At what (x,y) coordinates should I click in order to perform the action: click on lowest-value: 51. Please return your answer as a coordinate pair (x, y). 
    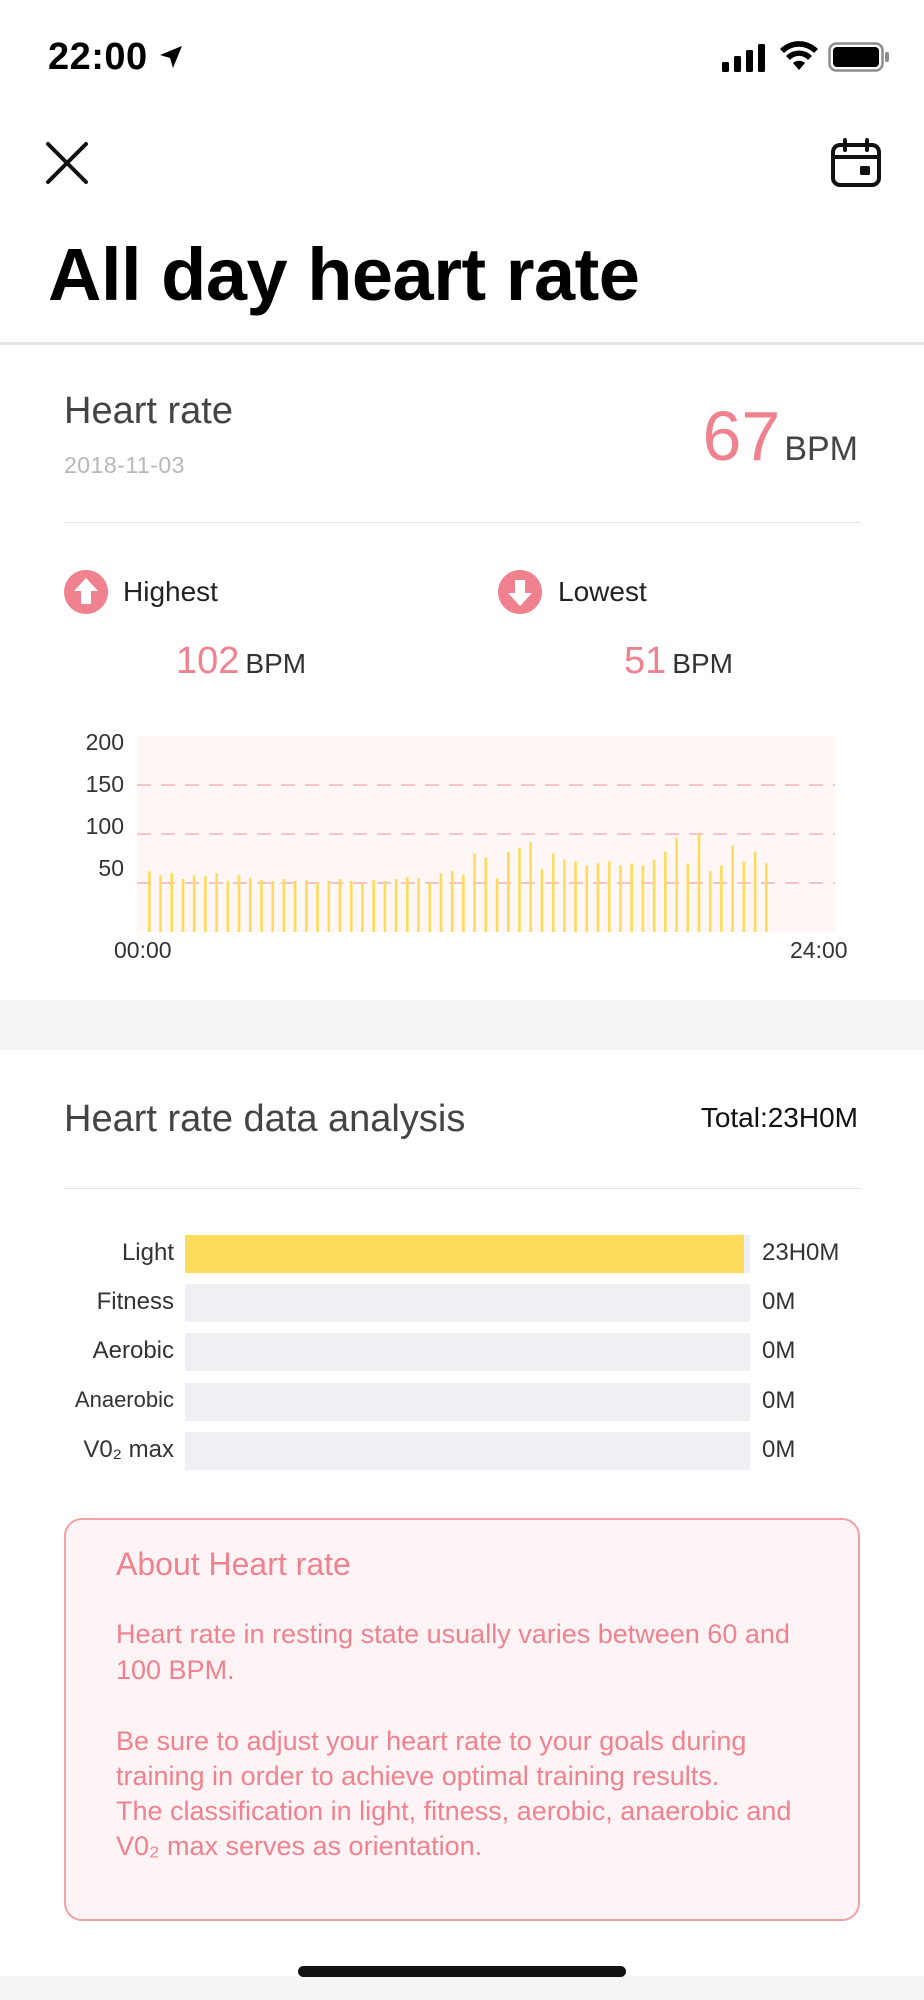
    Looking at the image, I should click on (645, 661).